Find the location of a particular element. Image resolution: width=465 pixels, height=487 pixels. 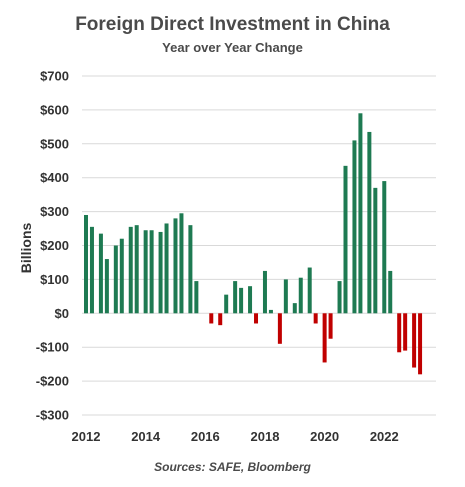

x-tick-label: 2018 is located at coordinates (265, 436).